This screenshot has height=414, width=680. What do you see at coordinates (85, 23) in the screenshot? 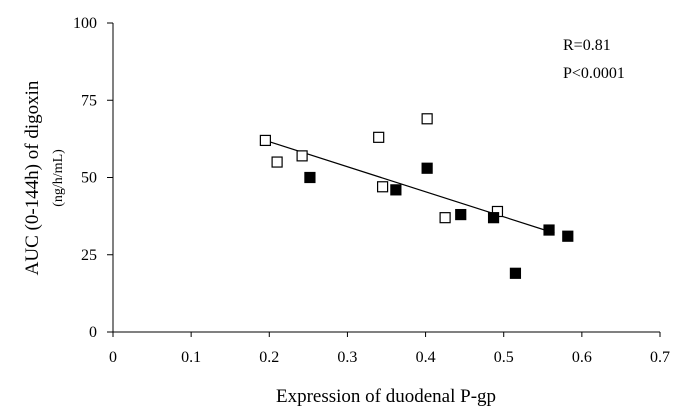
I see `y-tick-label: 100` at bounding box center [85, 23].